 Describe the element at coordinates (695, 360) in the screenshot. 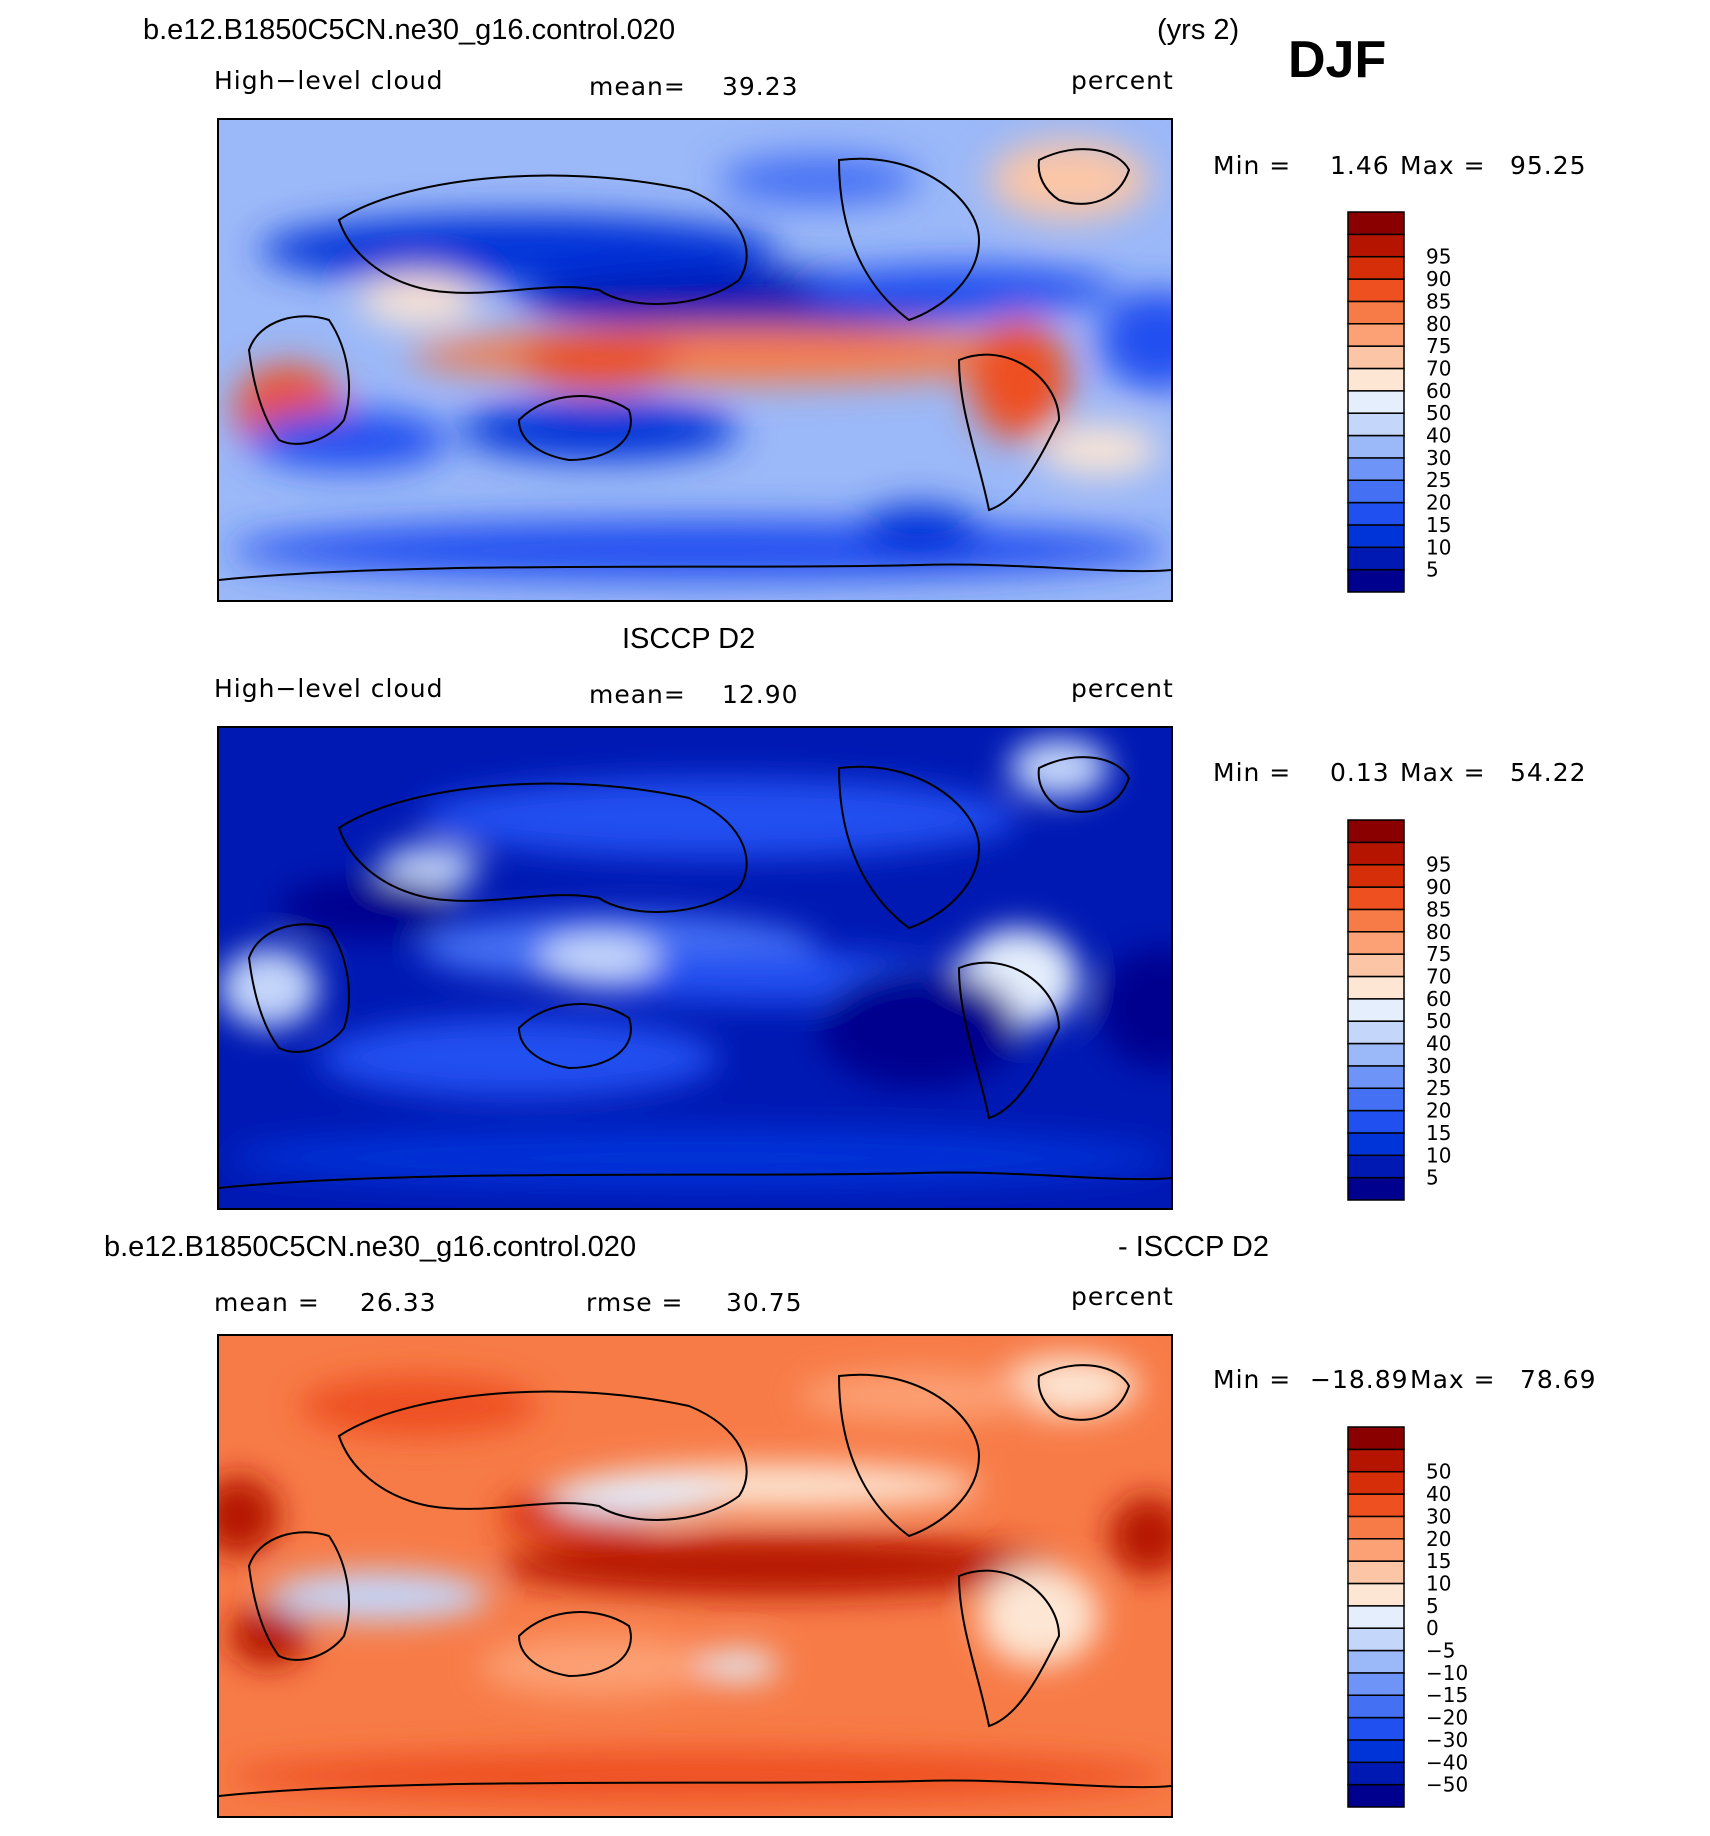

I see `model-map` at that location.